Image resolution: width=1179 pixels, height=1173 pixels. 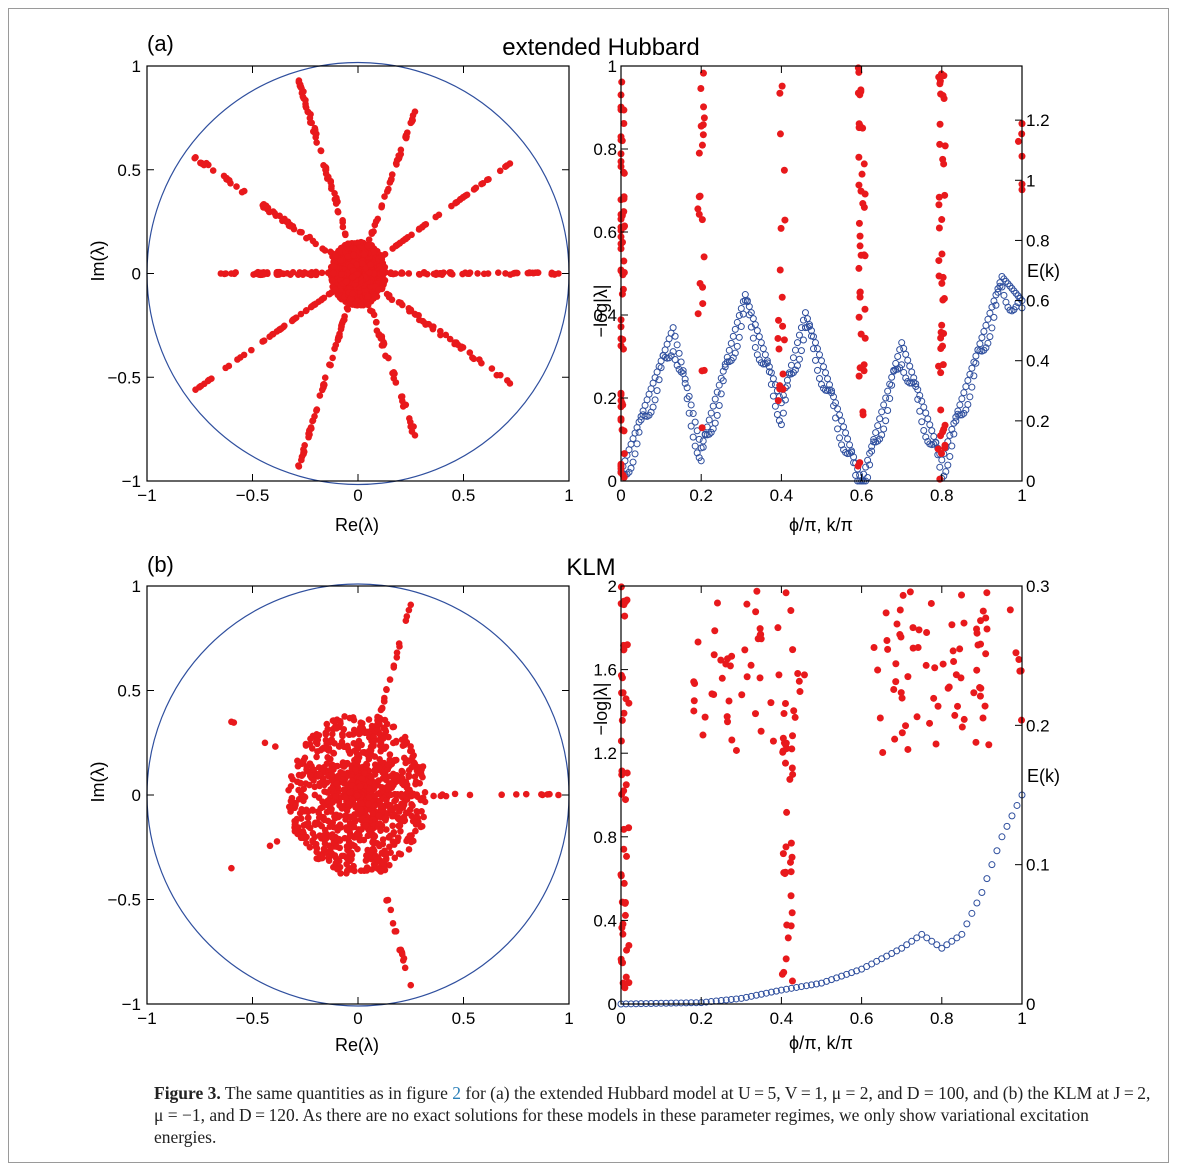 What do you see at coordinates (701, 1018) in the screenshot?
I see `x-tick-label: 0.2` at bounding box center [701, 1018].